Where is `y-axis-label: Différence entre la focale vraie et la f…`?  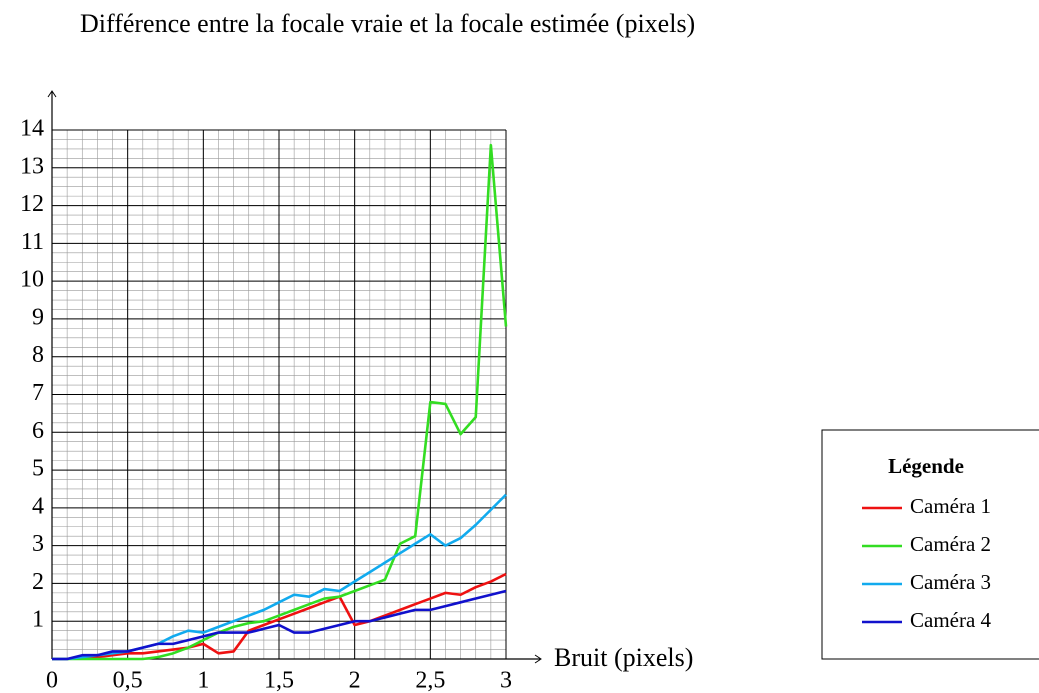 y-axis-label: Différence entre la focale vraie et la f… is located at coordinates (388, 23).